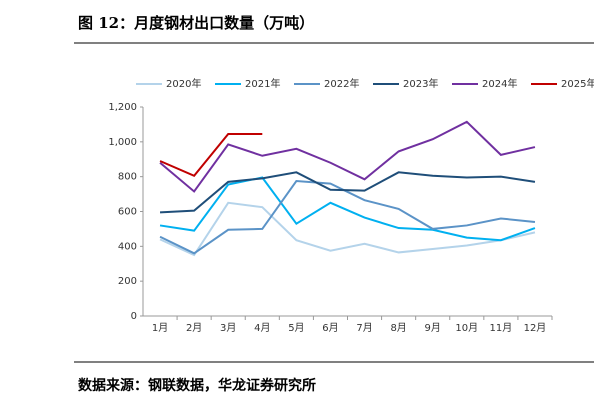  Describe the element at coordinates (364, 328) in the screenshot. I see `x-tick-label: 7月` at that location.